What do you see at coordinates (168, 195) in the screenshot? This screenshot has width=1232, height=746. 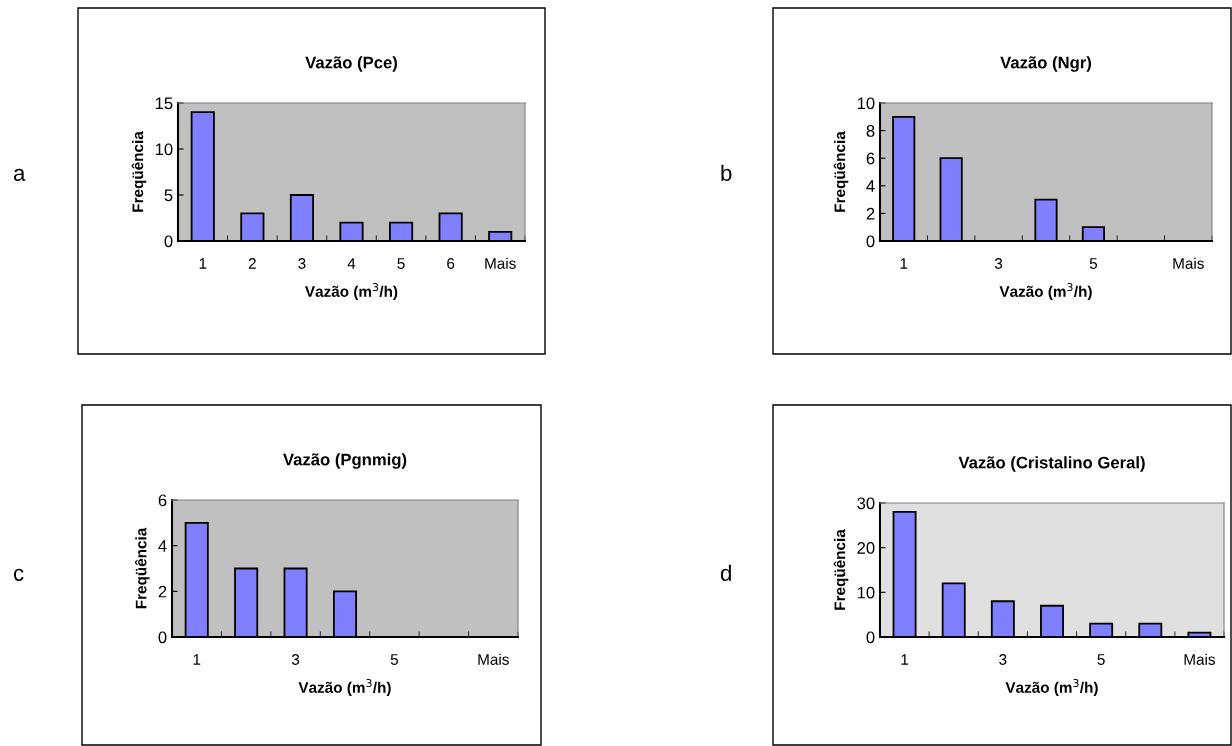 I see `y-tick-label: 5` at bounding box center [168, 195].